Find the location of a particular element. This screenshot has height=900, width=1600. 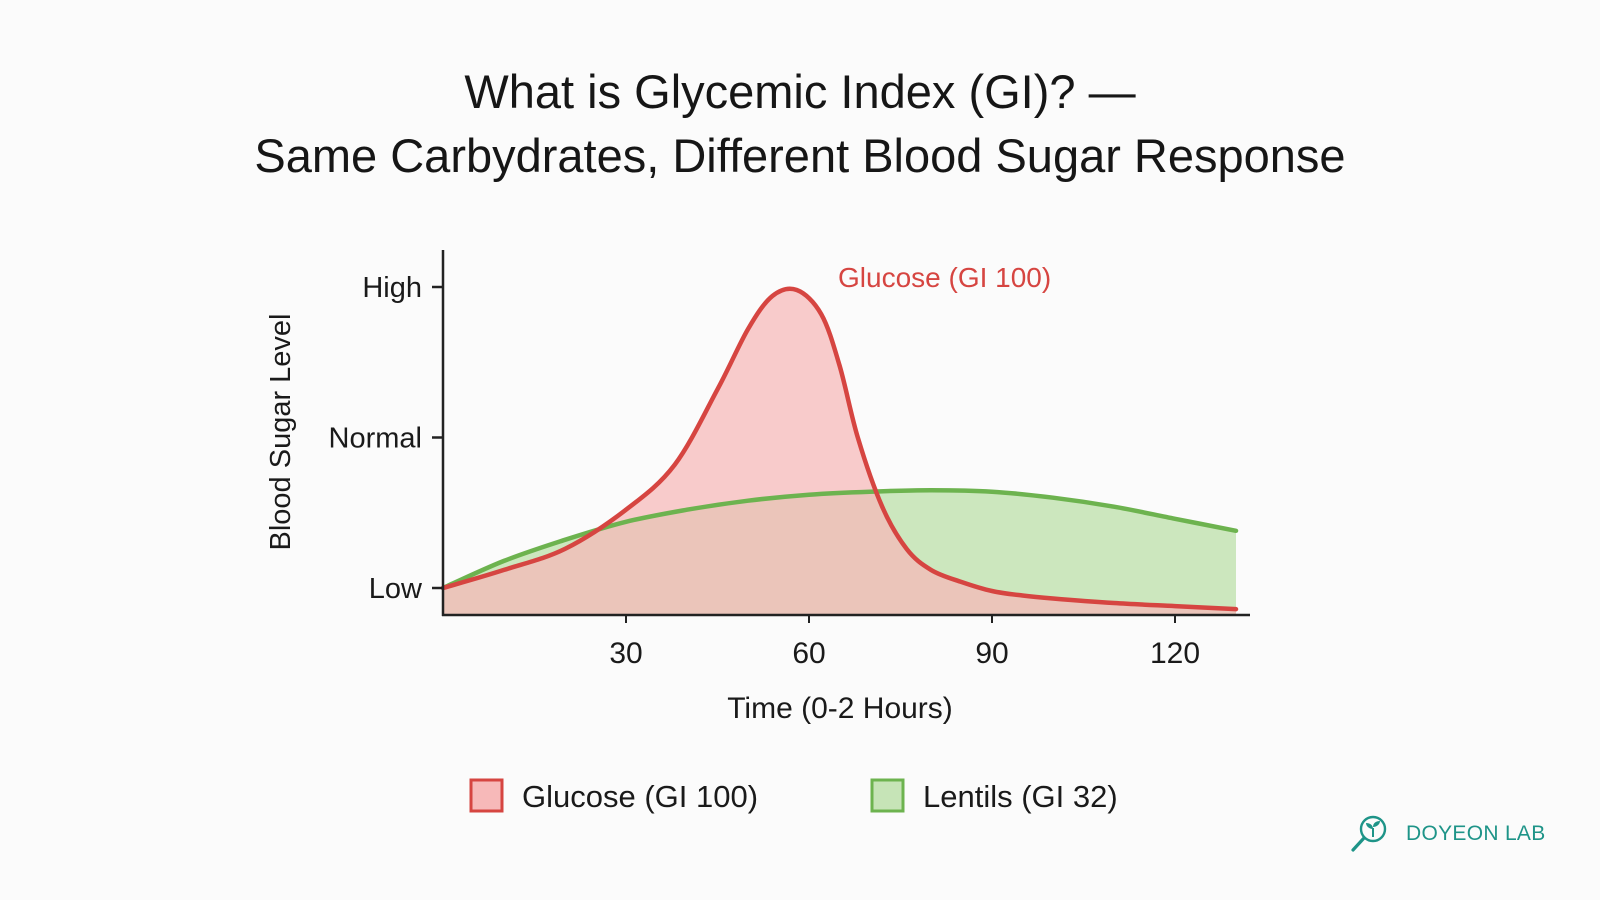

brand-logo: DOYEON LAB is located at coordinates (1447, 834).